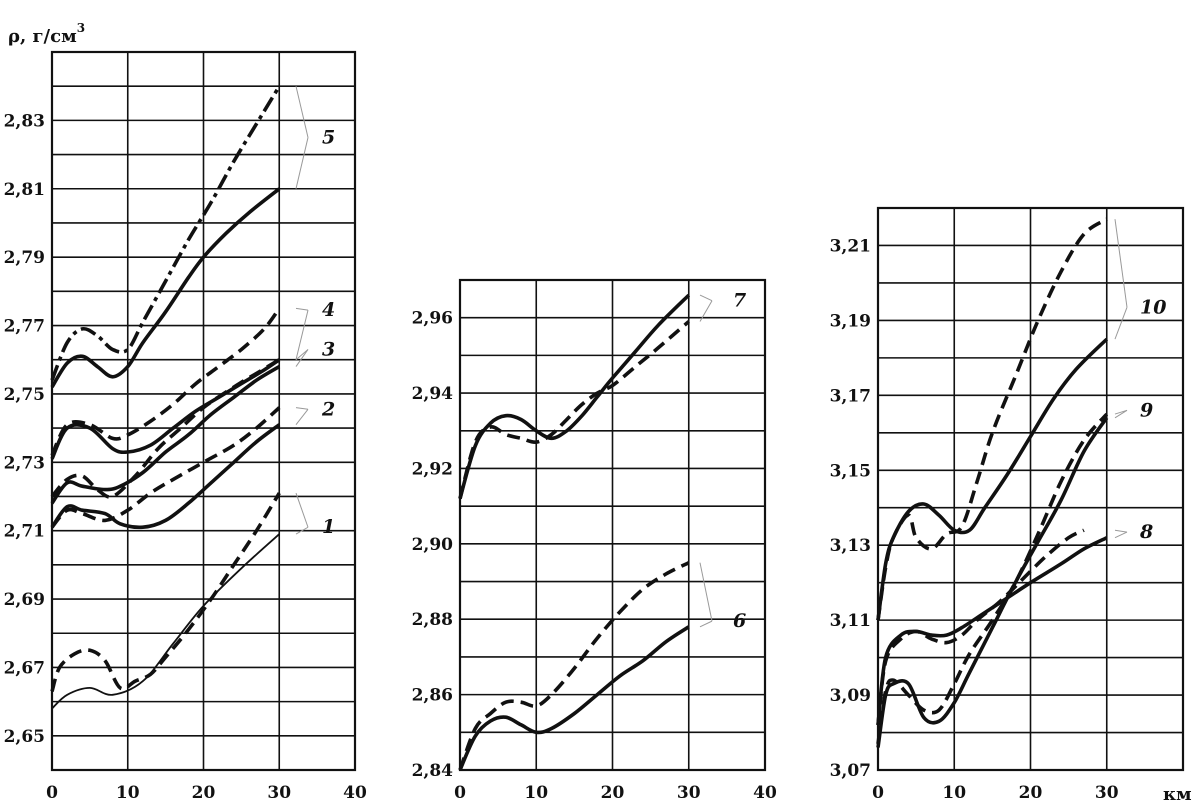 This screenshot has width=1201, height=804. What do you see at coordinates (24, 258) in the screenshot?
I see `y-tick-label: 2,79` at bounding box center [24, 258].